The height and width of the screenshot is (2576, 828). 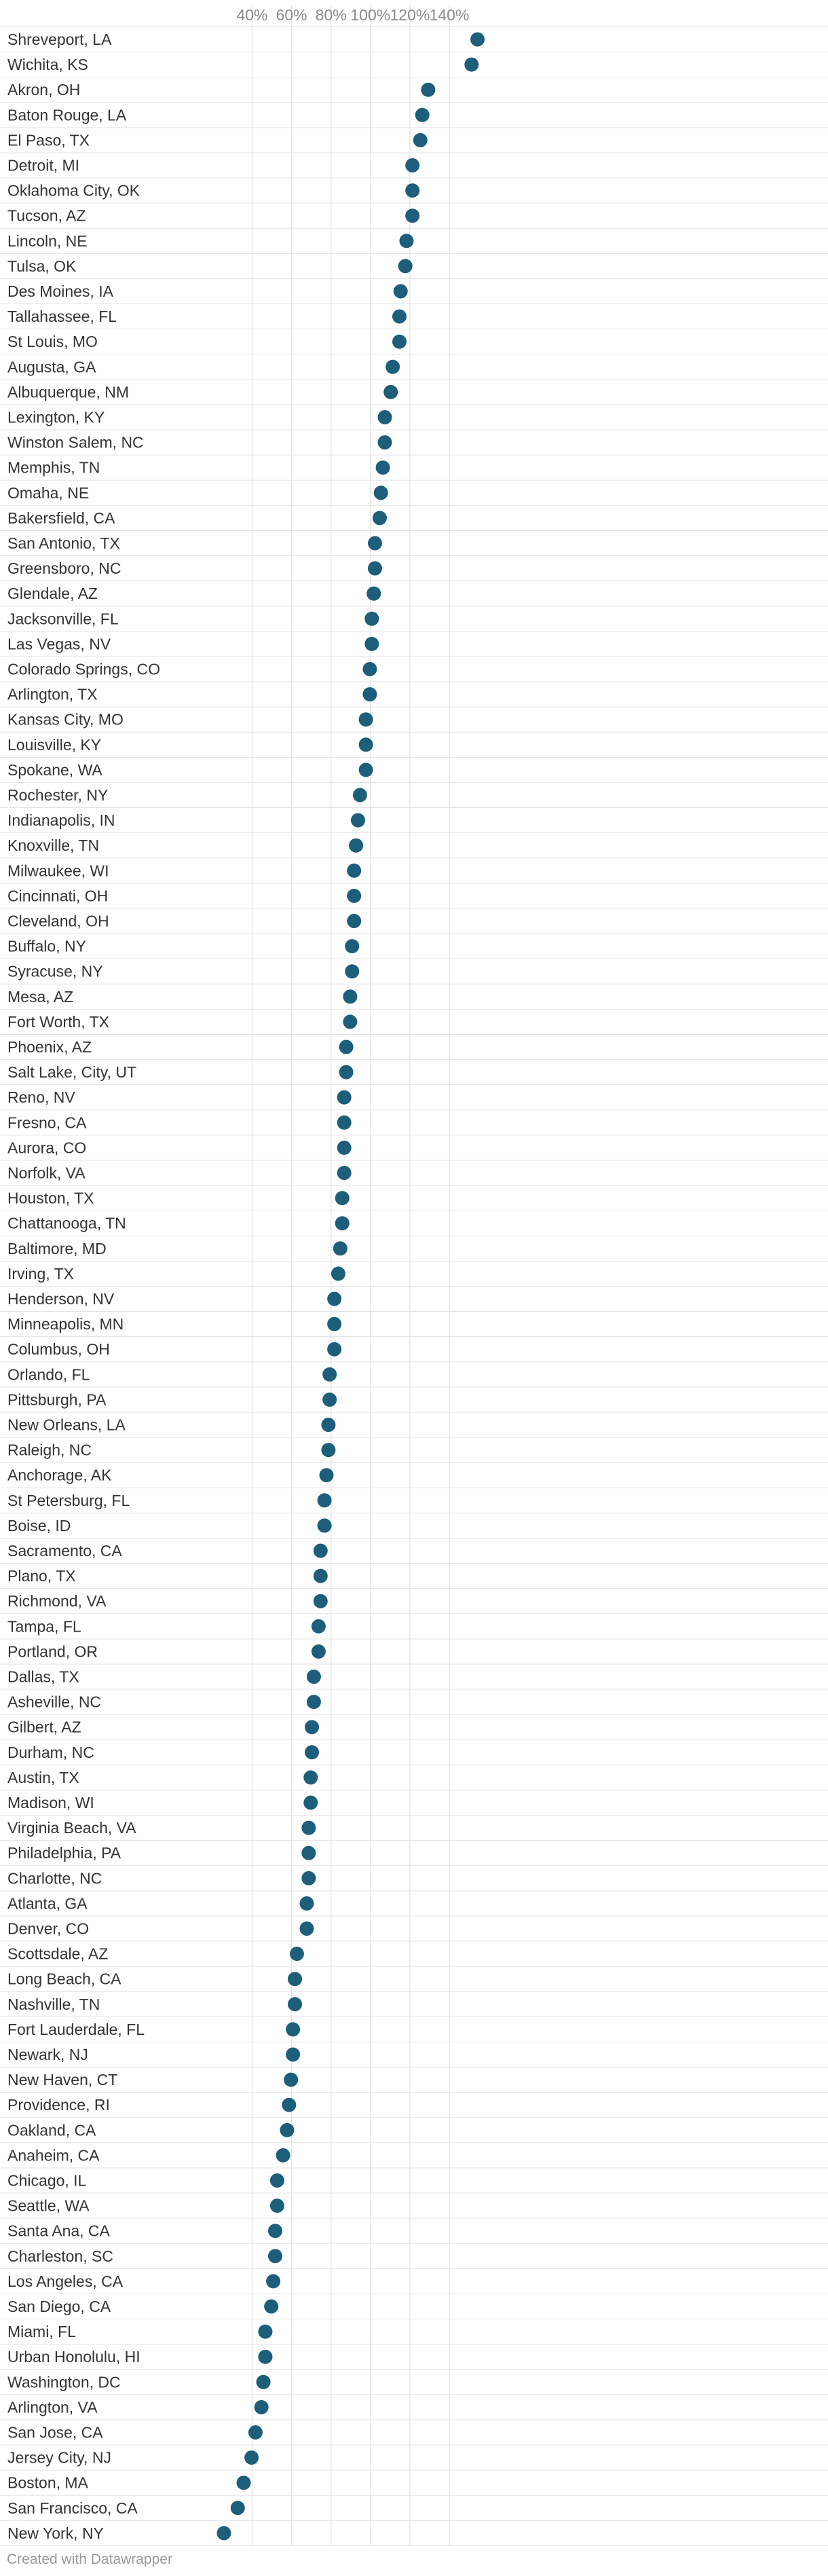 What do you see at coordinates (68, 392) in the screenshot?
I see `row-label: Albuquerque, NM` at bounding box center [68, 392].